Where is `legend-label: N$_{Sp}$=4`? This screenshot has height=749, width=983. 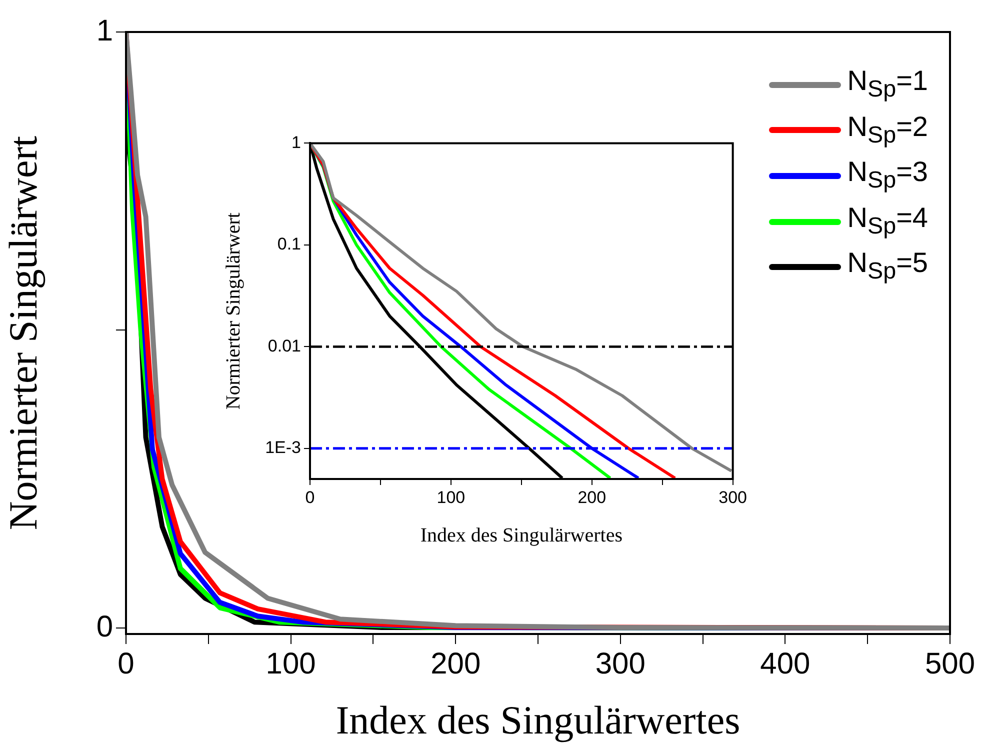
legend-label: N$_{Sp}$=4 is located at coordinates (887, 220).